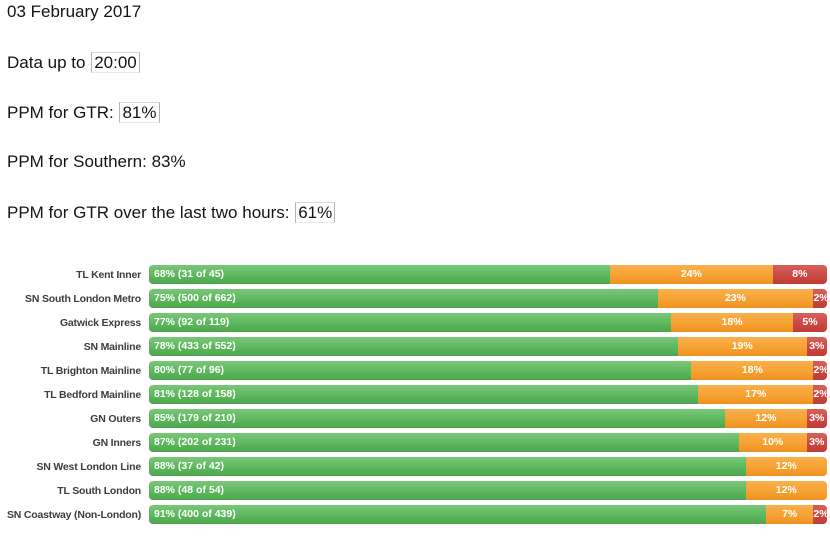 The image size is (830, 540). I want to click on bar-segment-on-time: 88% (37 of 42), so click(447, 466).